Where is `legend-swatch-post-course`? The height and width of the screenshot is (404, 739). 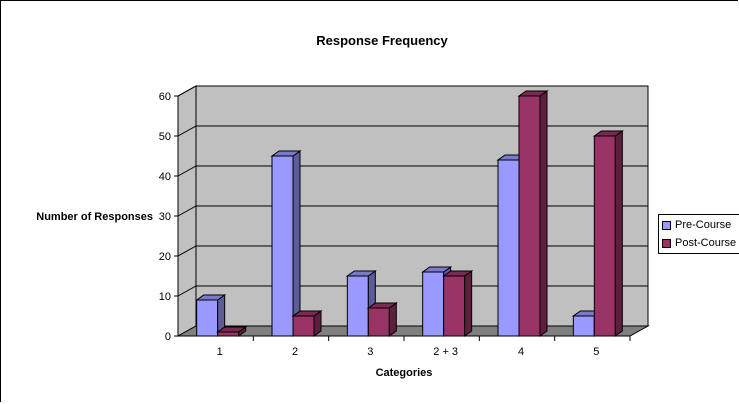 legend-swatch-post-course is located at coordinates (666, 243).